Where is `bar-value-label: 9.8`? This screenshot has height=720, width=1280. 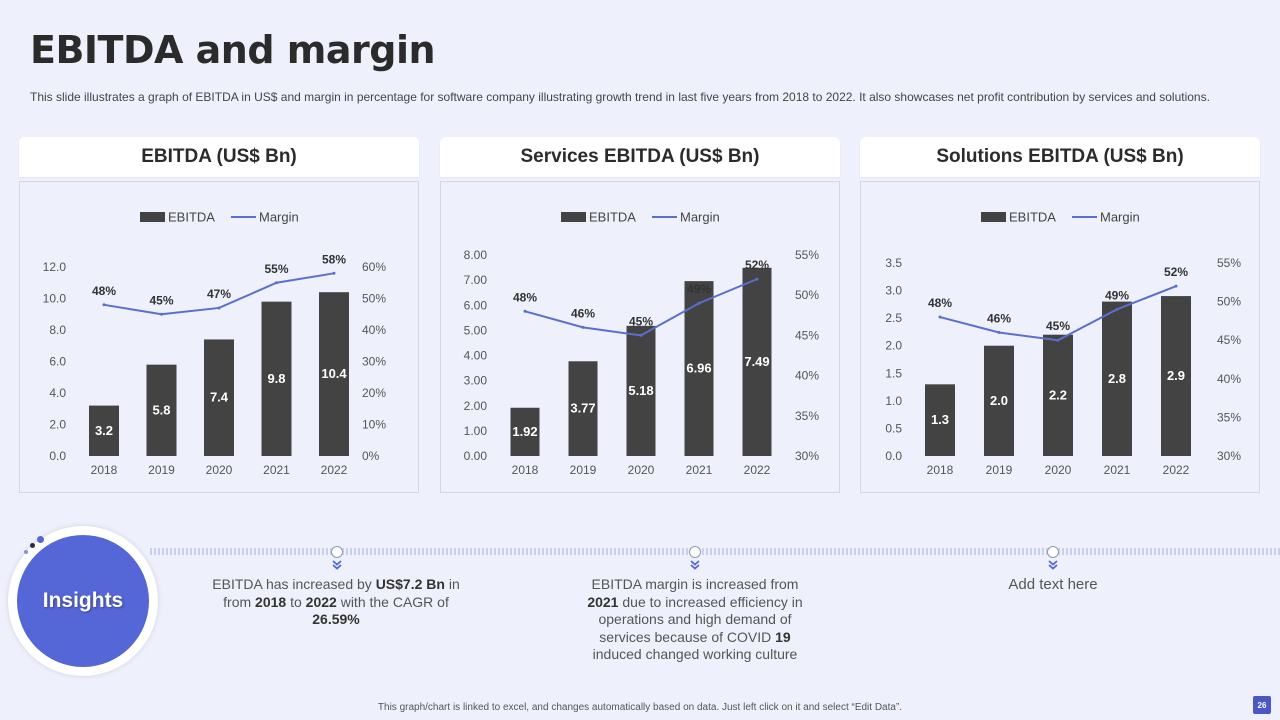 bar-value-label: 9.8 is located at coordinates (276, 378).